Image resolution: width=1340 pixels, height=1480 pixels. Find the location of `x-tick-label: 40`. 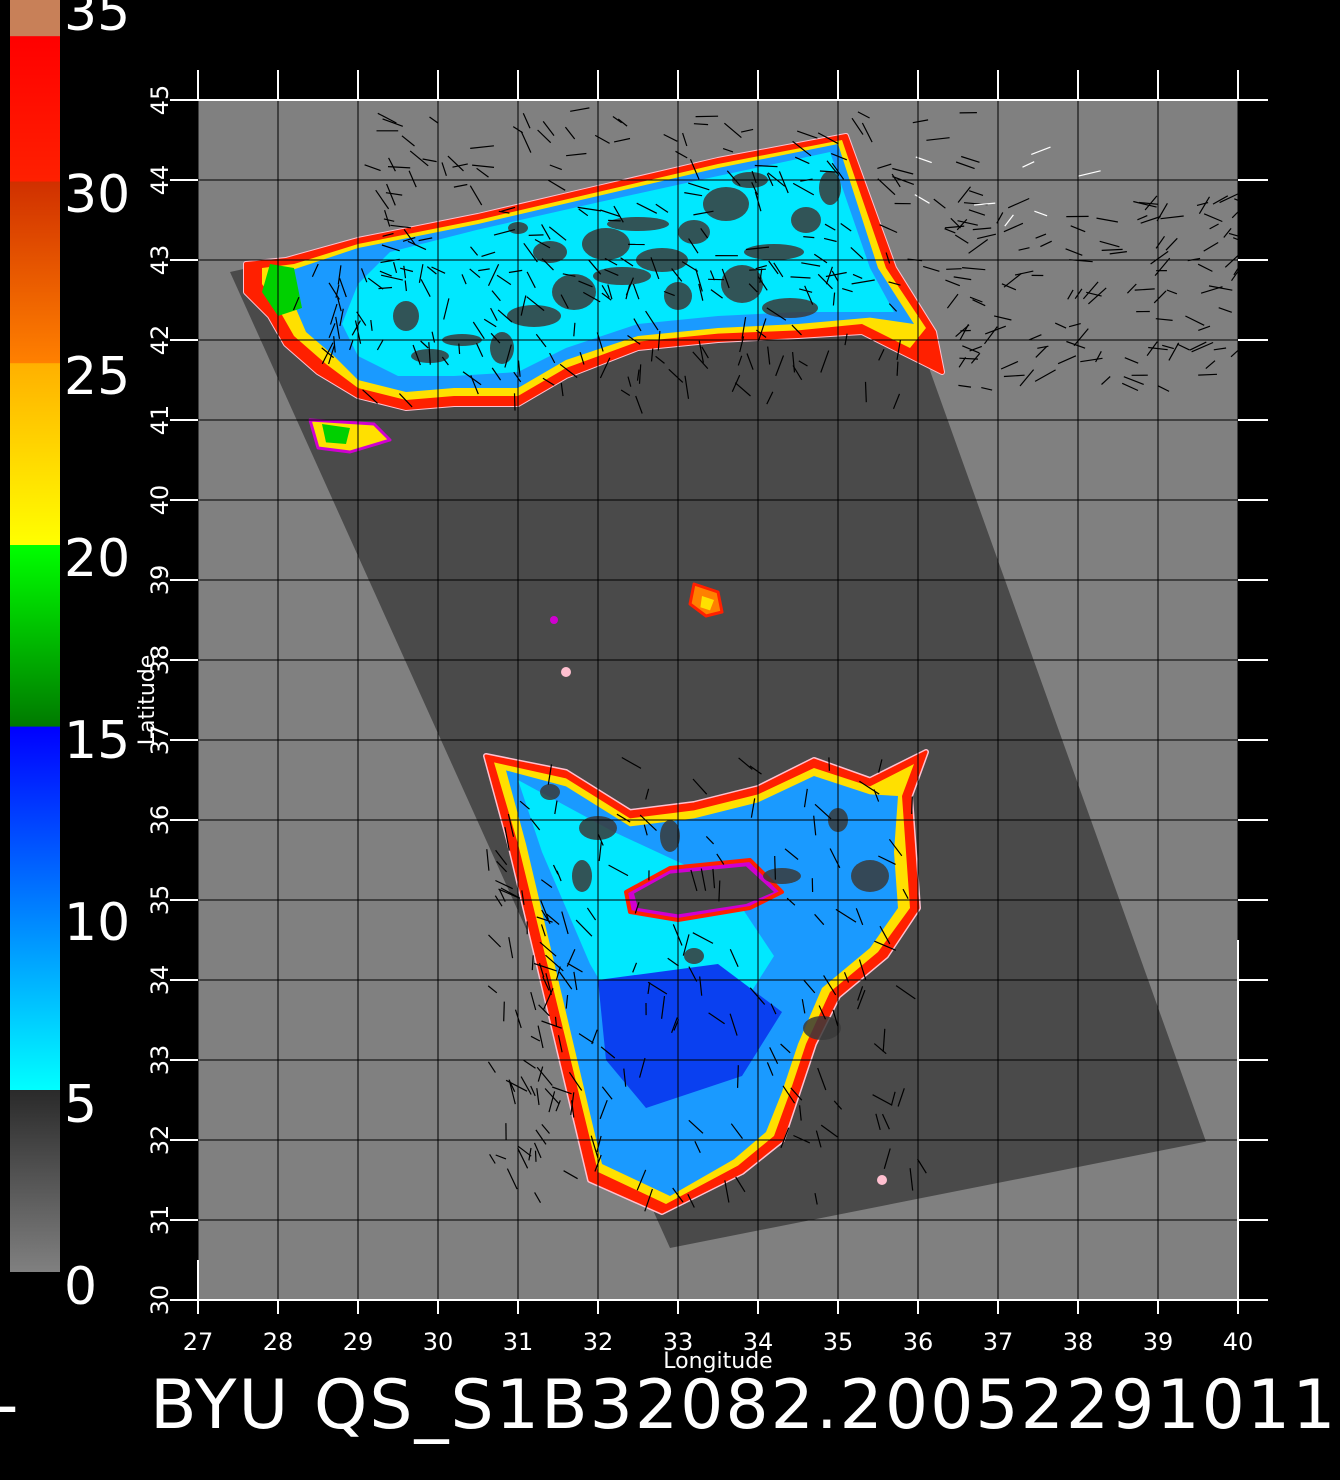

x-tick-label: 40 is located at coordinates (1238, 1342).